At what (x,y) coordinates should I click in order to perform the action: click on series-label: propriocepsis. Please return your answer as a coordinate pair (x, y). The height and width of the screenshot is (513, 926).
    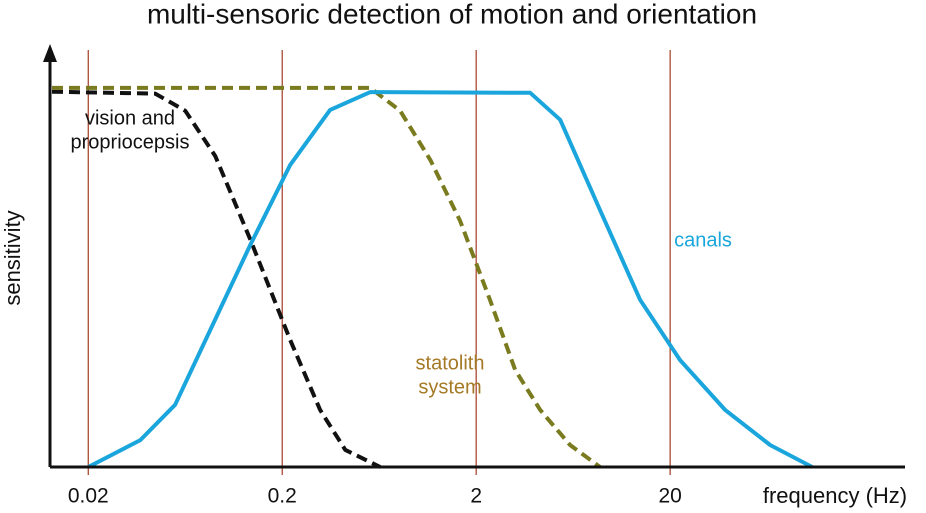
    Looking at the image, I should click on (130, 142).